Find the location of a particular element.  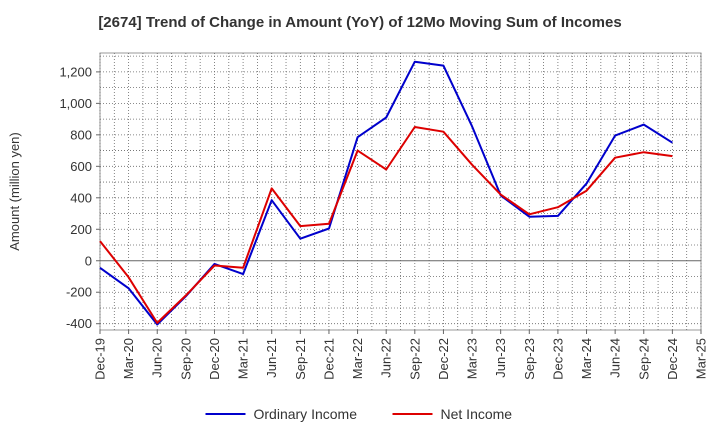

x-tick-label: Dec-19 is located at coordinates (100, 359).